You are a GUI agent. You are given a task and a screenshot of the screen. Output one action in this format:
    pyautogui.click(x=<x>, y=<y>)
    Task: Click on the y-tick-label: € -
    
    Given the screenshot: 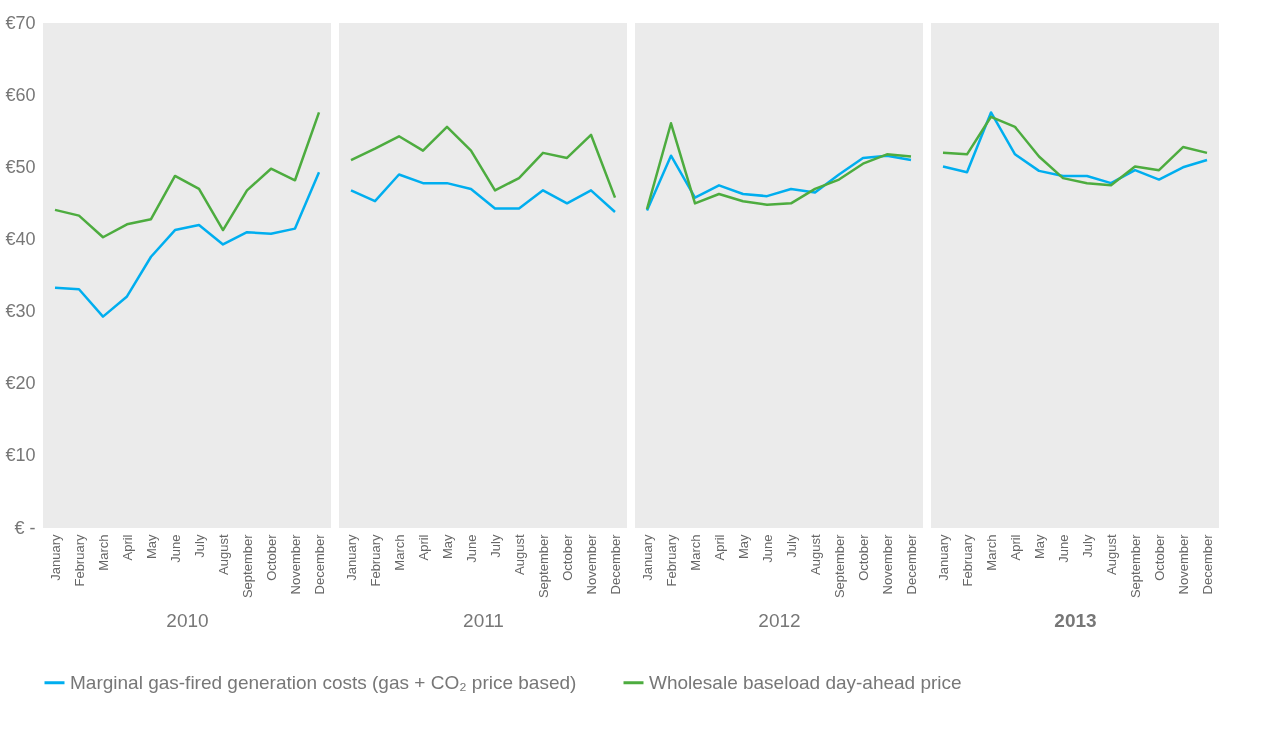 What is the action you would take?
    pyautogui.click(x=25, y=527)
    